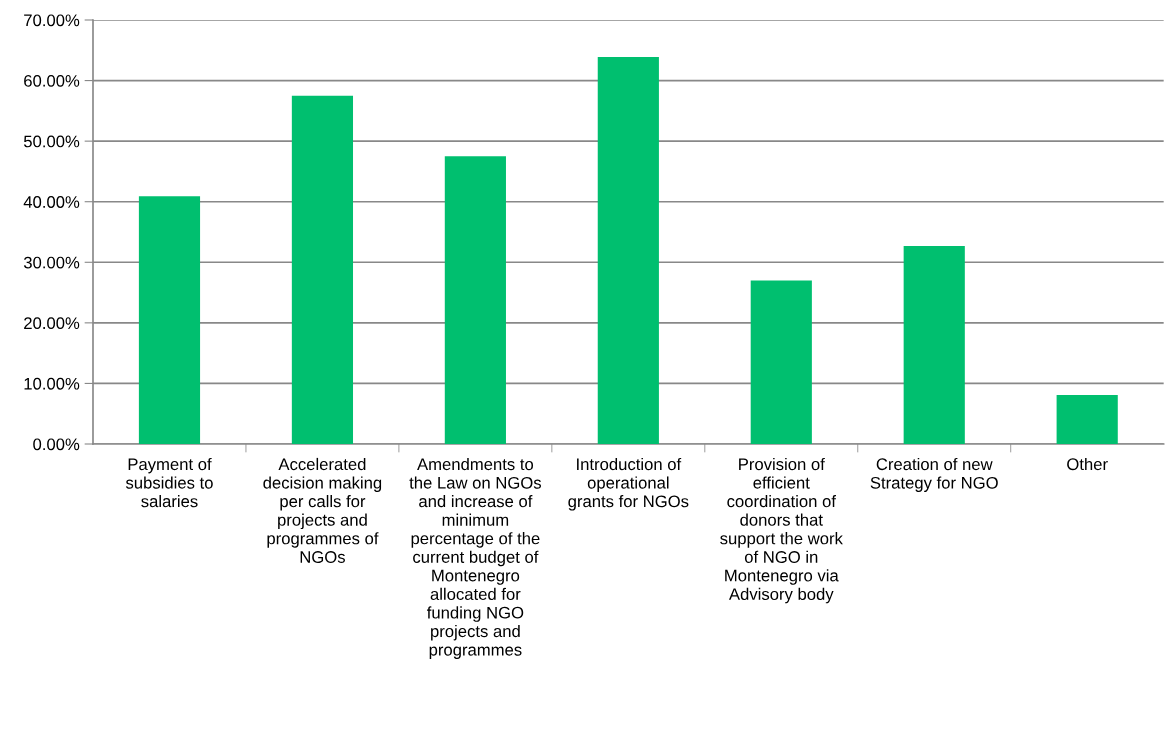 The width and height of the screenshot is (1166, 737). Describe the element at coordinates (1087, 464) in the screenshot. I see `x-tick-label: Other` at that location.